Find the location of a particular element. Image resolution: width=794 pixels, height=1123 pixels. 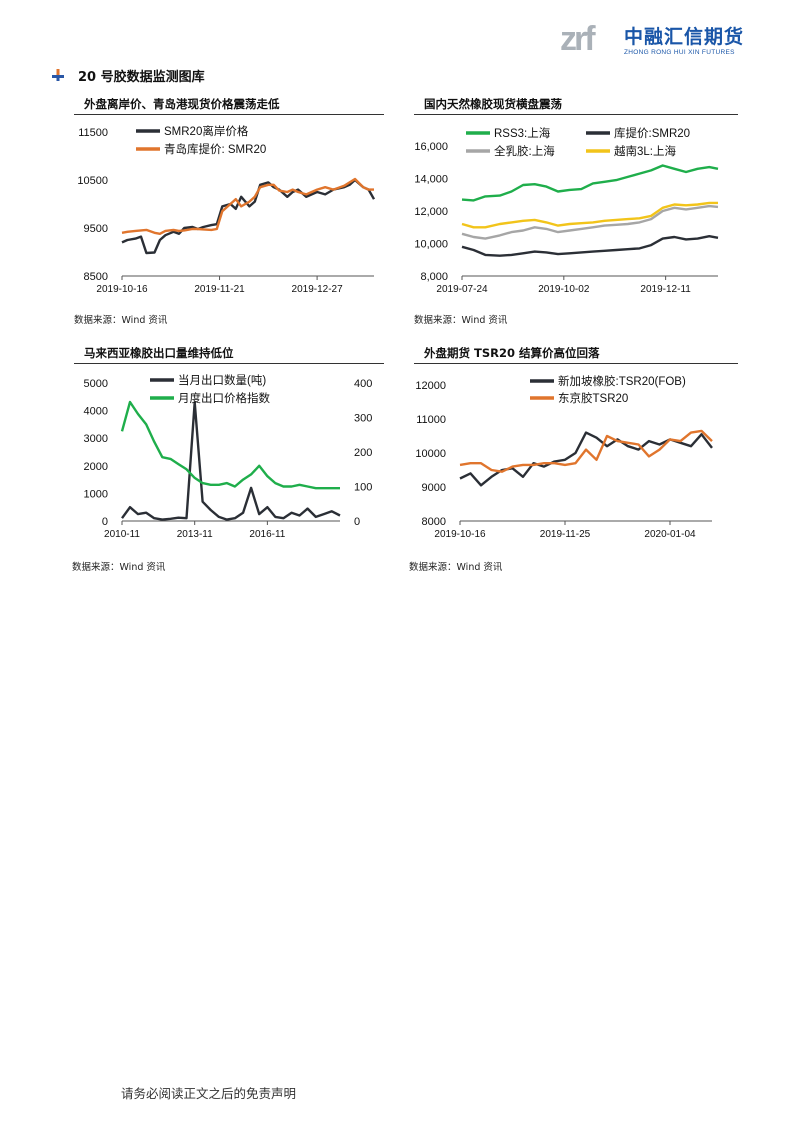

section-title: 20 号胶数据监测图库 is located at coordinates (141, 77).